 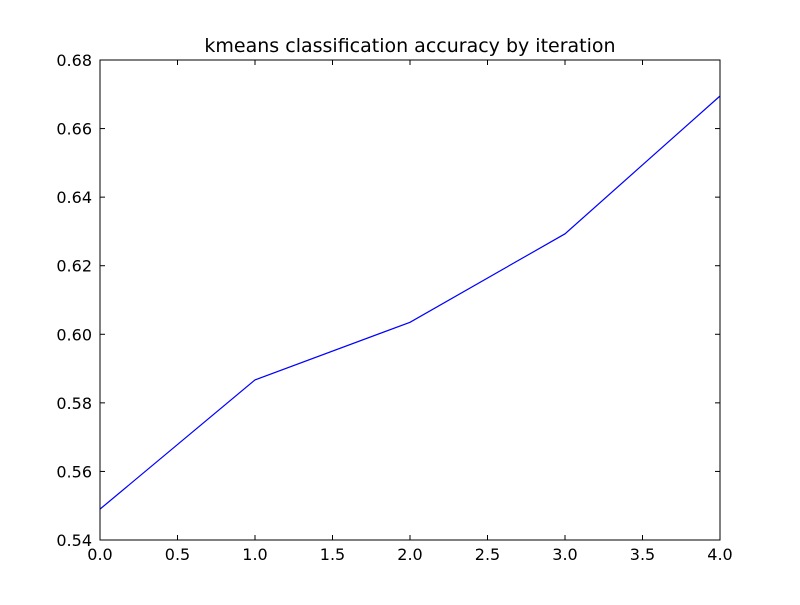 What do you see at coordinates (74, 60) in the screenshot?
I see `y-tick-label: 0.68` at bounding box center [74, 60].